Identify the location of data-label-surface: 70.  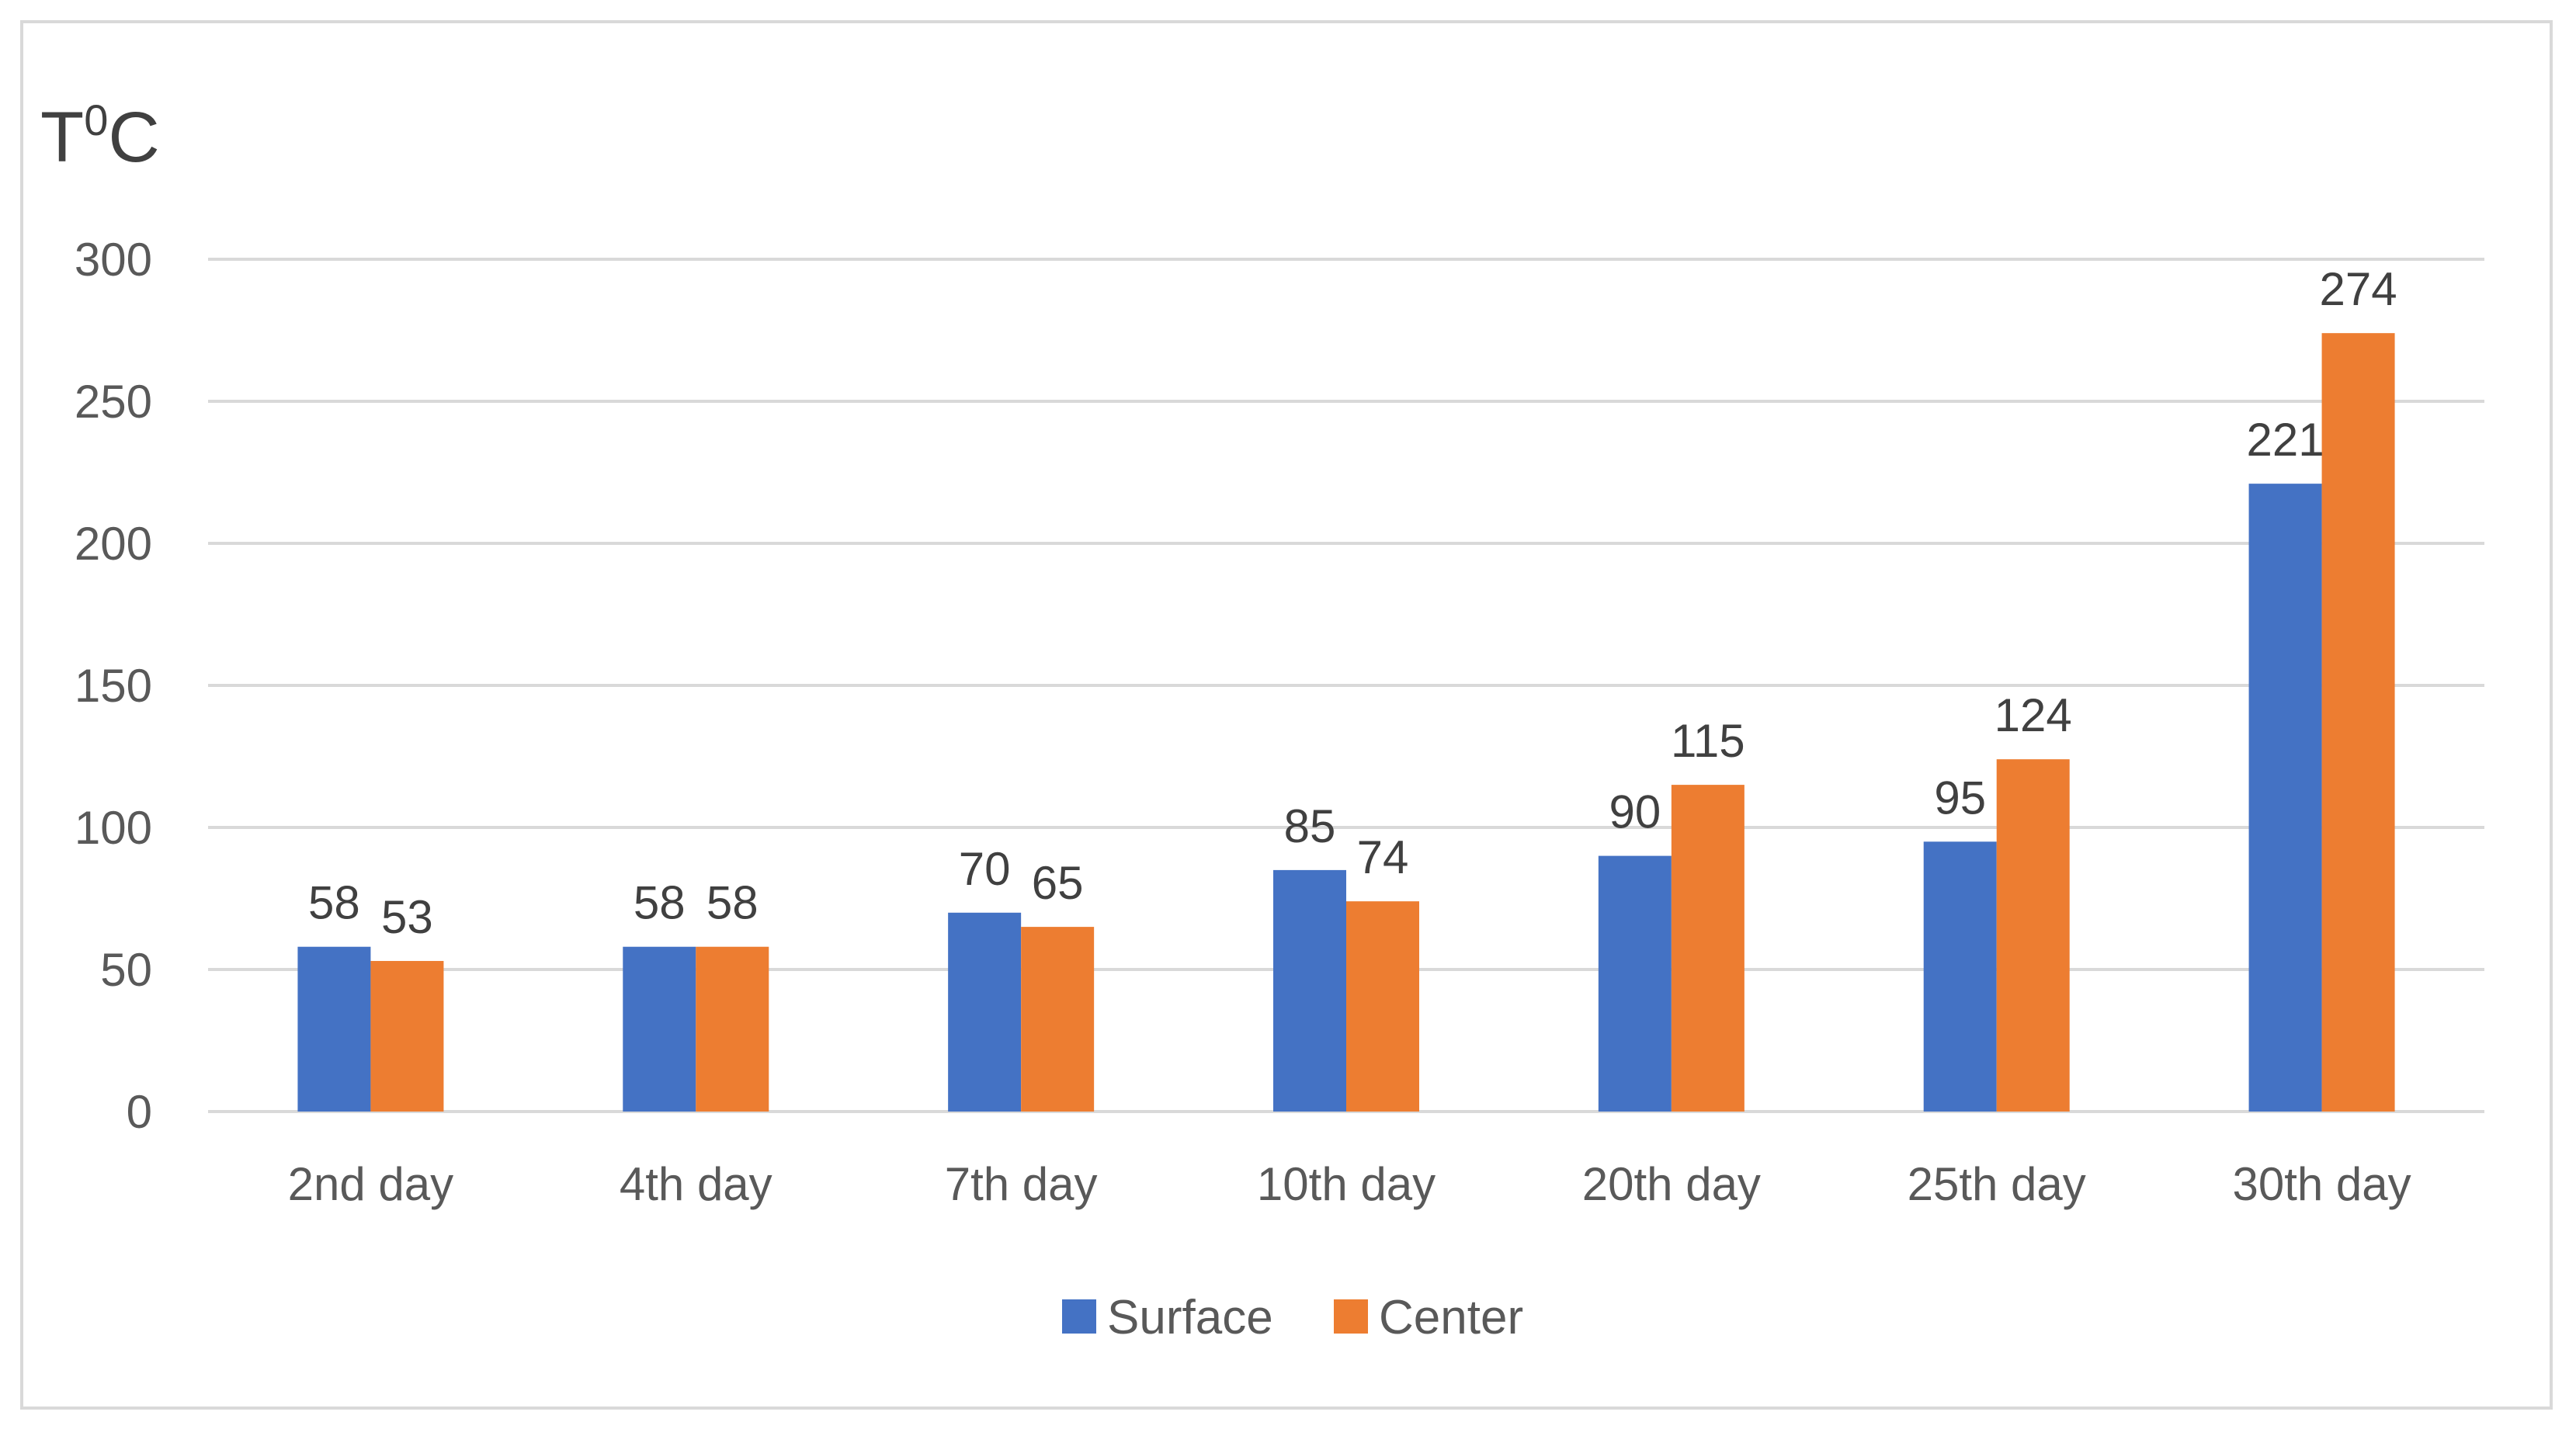
(985, 869).